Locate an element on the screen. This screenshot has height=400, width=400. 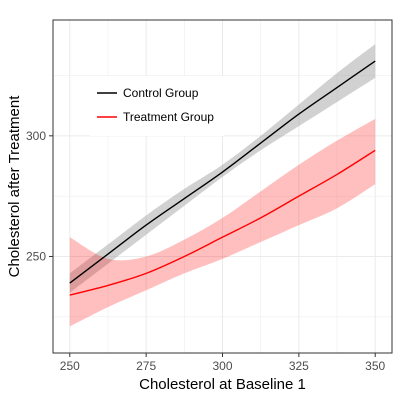
x-tick-label: 250 is located at coordinates (70, 366).